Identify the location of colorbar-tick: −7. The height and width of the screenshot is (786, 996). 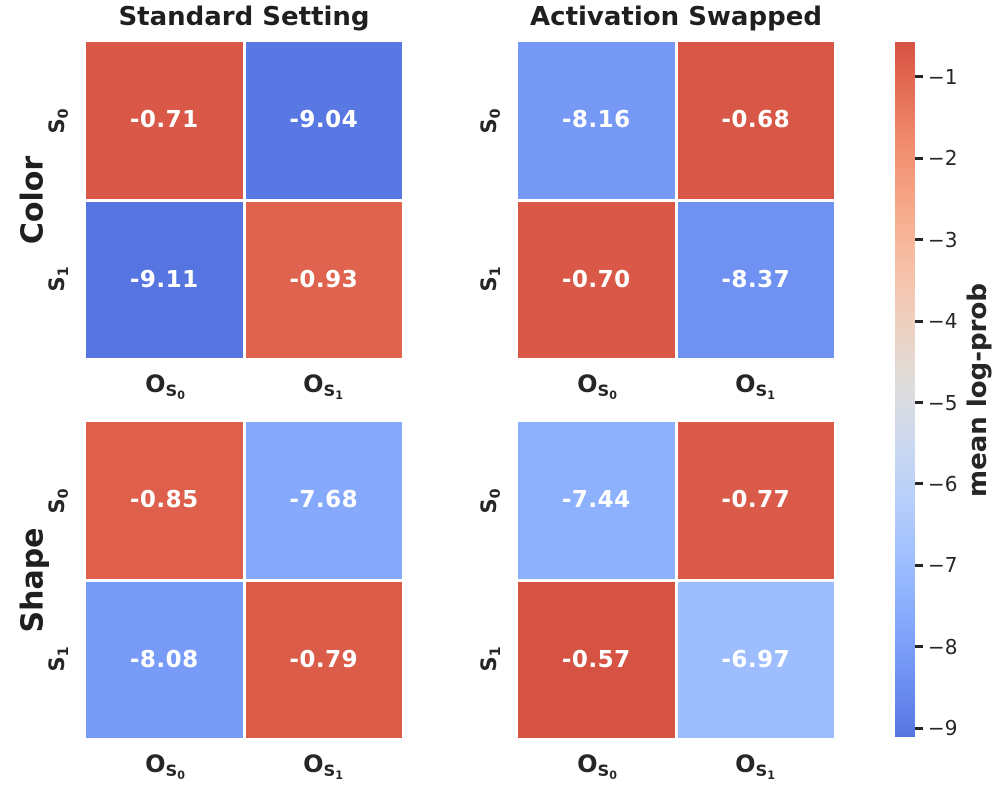
(936, 565).